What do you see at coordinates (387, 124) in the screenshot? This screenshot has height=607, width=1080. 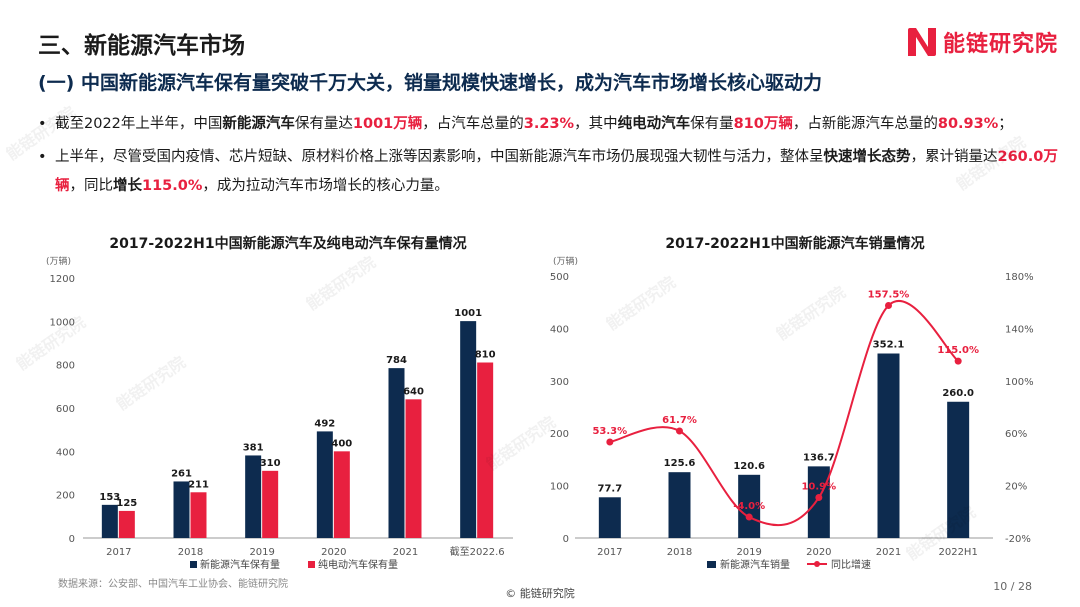 I see `bullet-text-run: 1001万辆` at bounding box center [387, 124].